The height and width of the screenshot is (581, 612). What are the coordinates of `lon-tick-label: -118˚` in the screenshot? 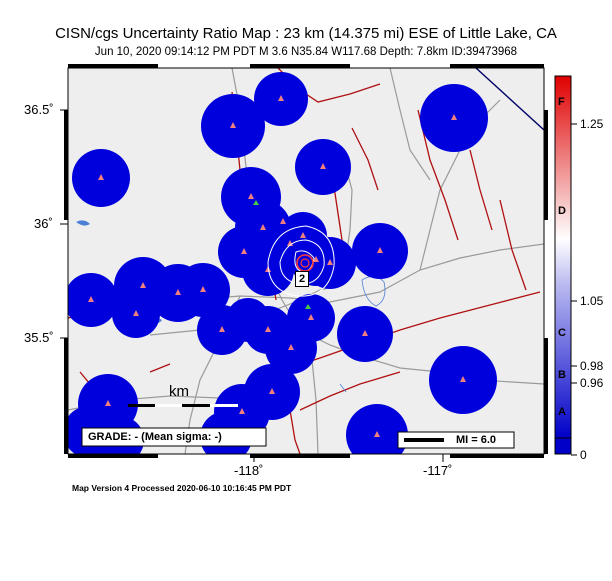 It's located at (249, 470).